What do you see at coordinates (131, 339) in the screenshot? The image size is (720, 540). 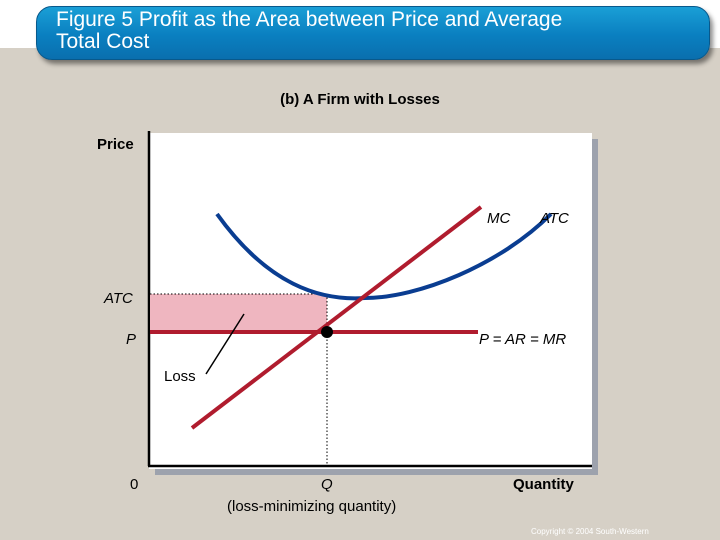 I see `price-tick-label: P` at bounding box center [131, 339].